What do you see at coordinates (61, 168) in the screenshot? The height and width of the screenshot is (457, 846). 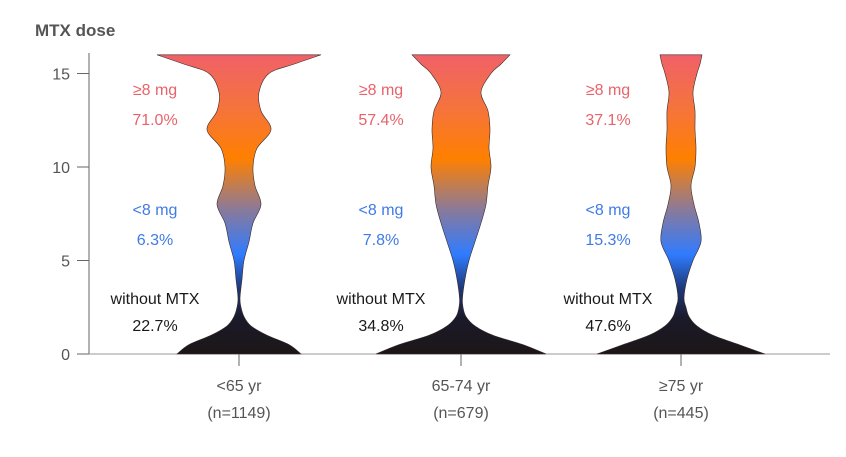 I see `y-tick-label: 10` at bounding box center [61, 168].